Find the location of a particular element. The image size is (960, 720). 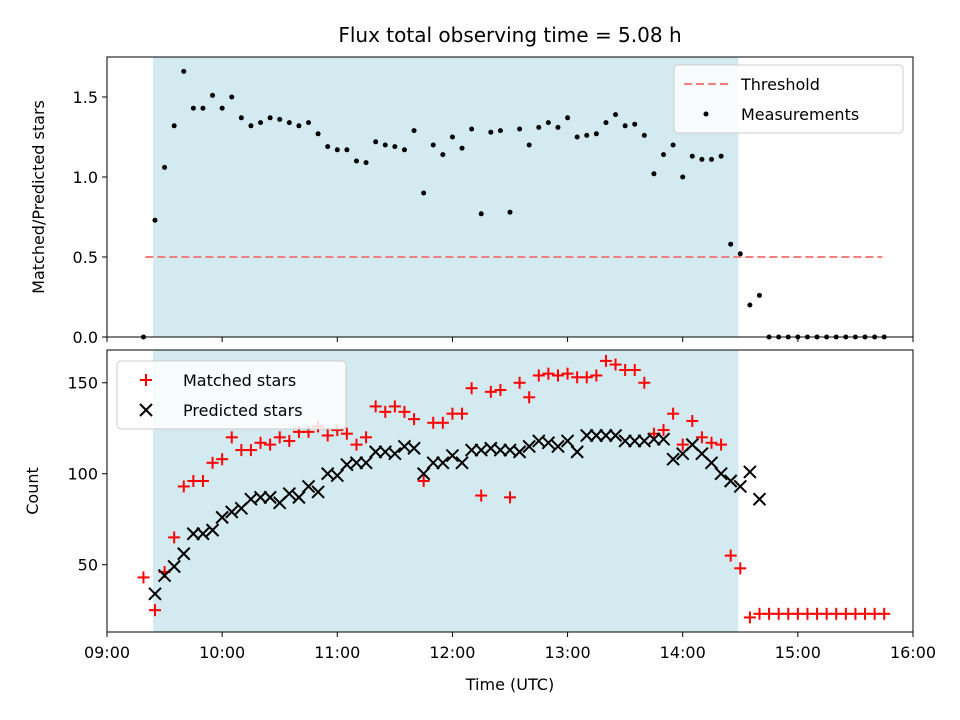

legend-matched-swatch is located at coordinates (146, 380).